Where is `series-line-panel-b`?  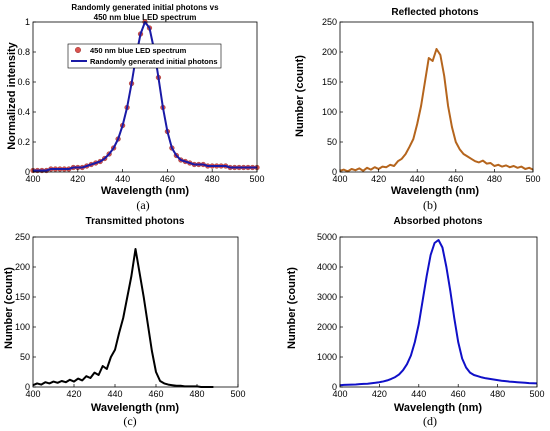 series-line-panel-b is located at coordinates (436, 110).